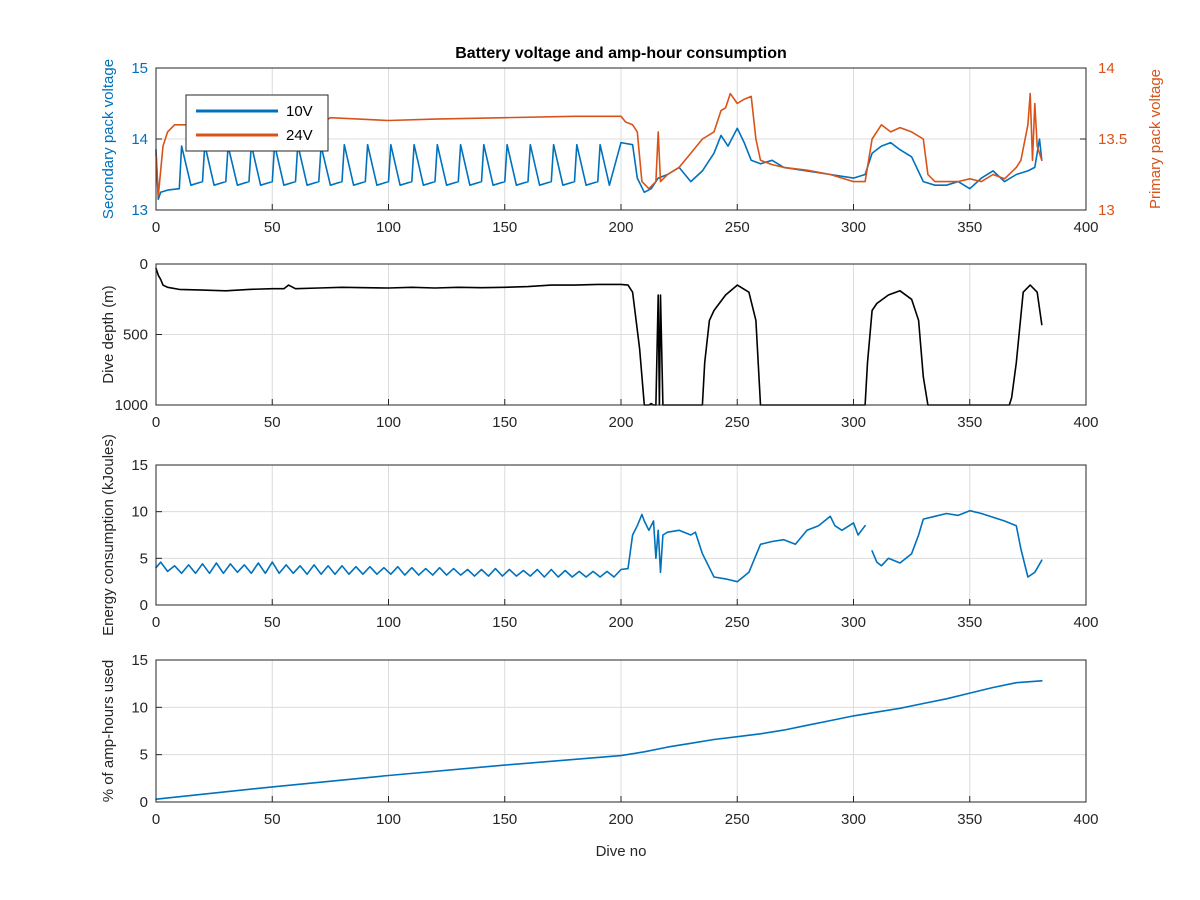  What do you see at coordinates (853, 422) in the screenshot?
I see `depth-x-tick-300: 300` at bounding box center [853, 422].